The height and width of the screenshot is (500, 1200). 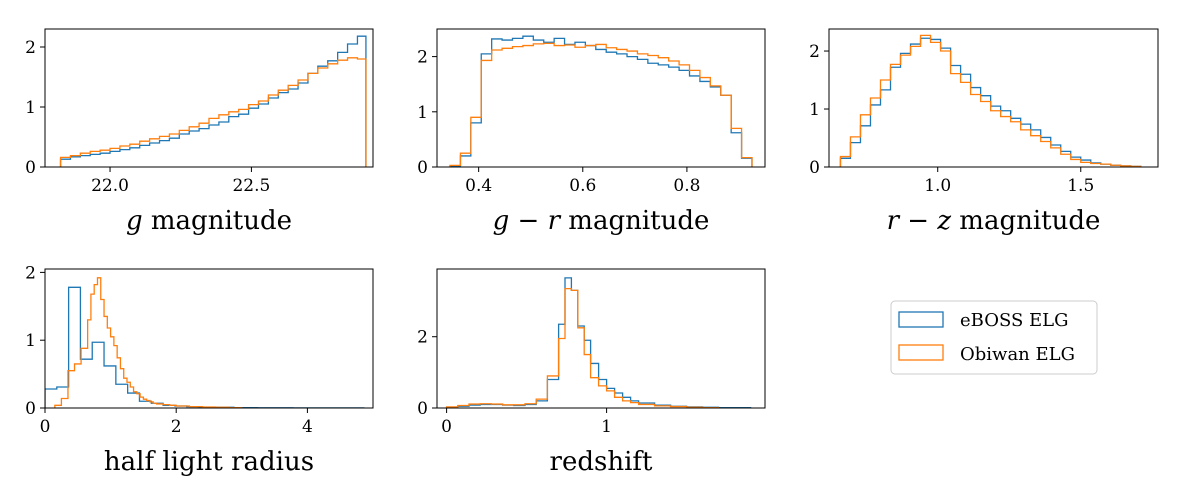 I want to click on legend-label-eboss: eBOSS ELG, so click(x=1014, y=320).